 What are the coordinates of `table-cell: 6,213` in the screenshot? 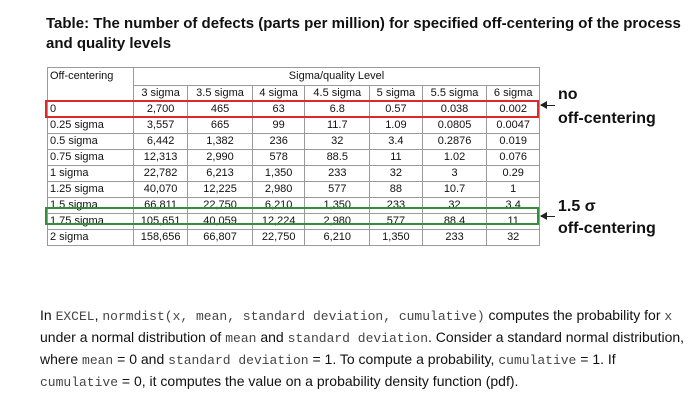 It's located at (220, 173).